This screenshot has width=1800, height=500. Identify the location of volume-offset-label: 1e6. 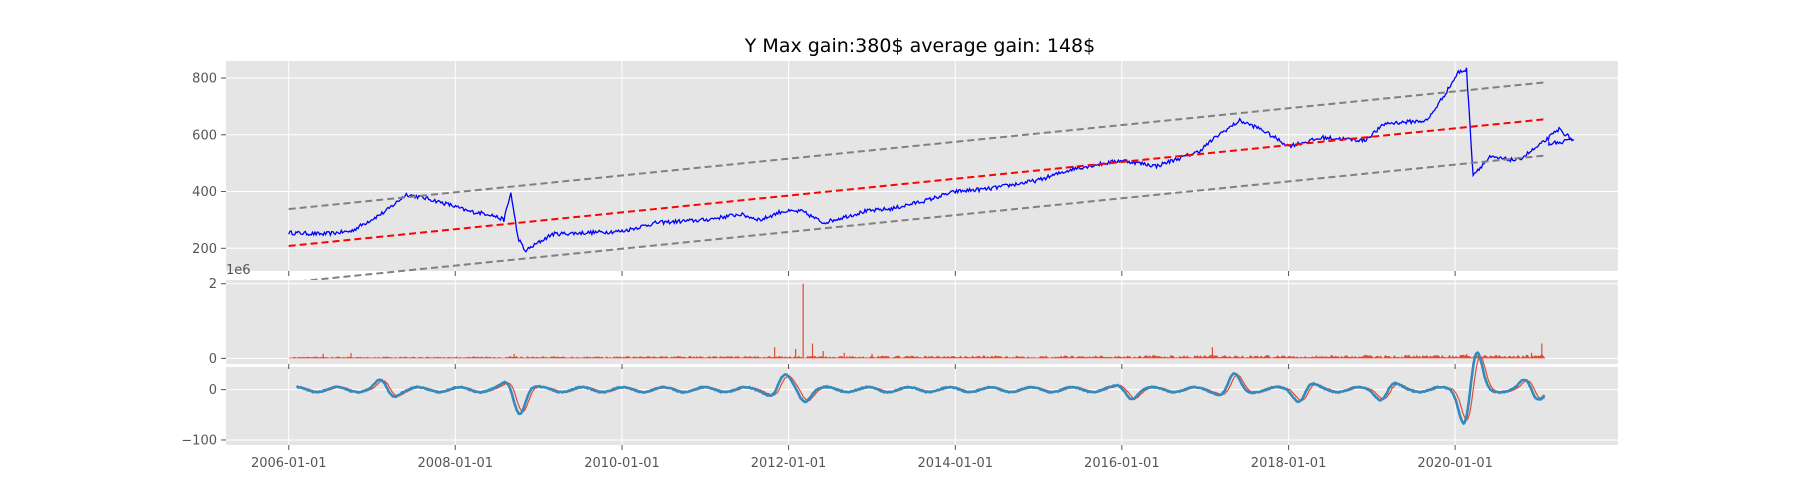
(238, 270).